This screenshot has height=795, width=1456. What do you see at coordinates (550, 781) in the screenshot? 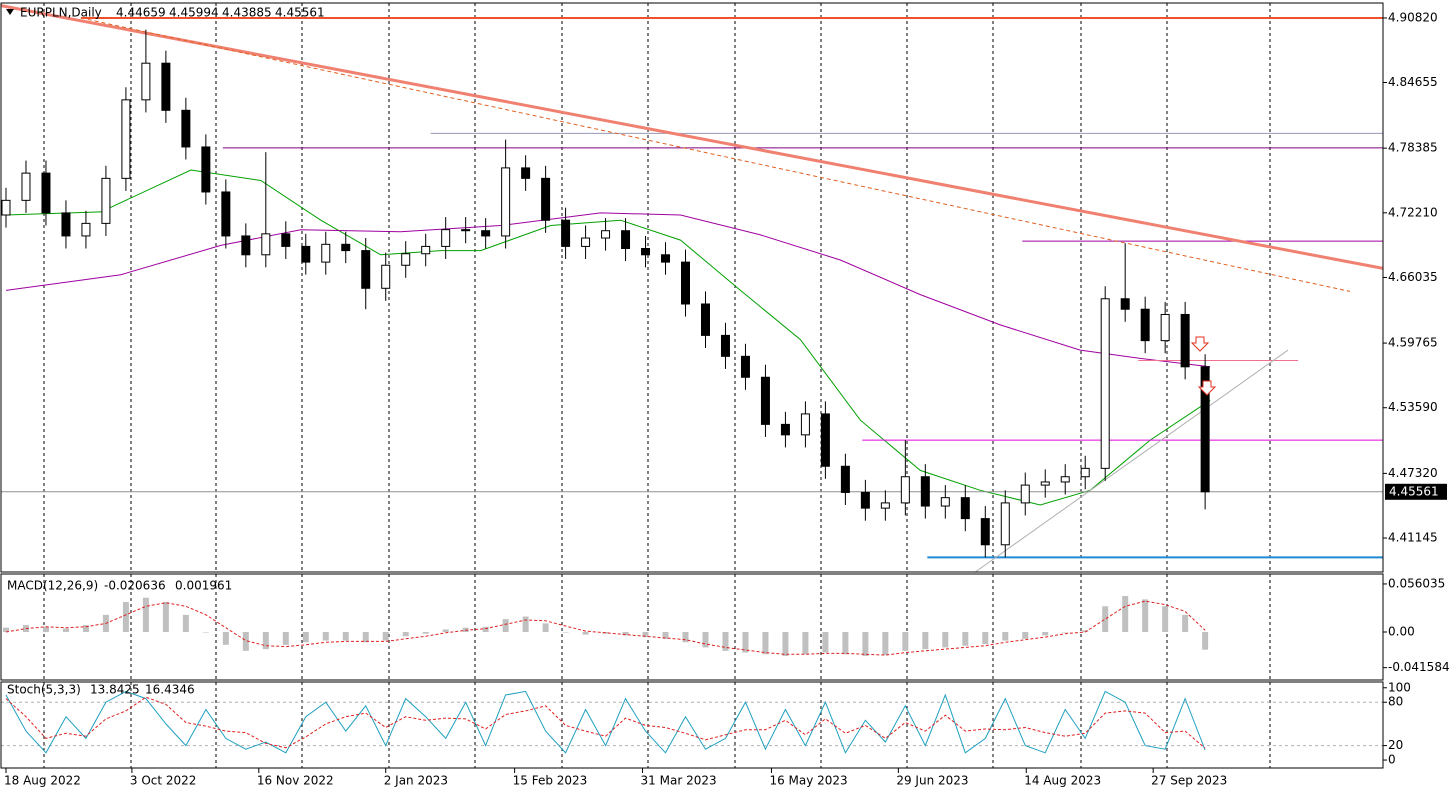
I see `x-tick-label: 15 Feb 2023` at bounding box center [550, 781].